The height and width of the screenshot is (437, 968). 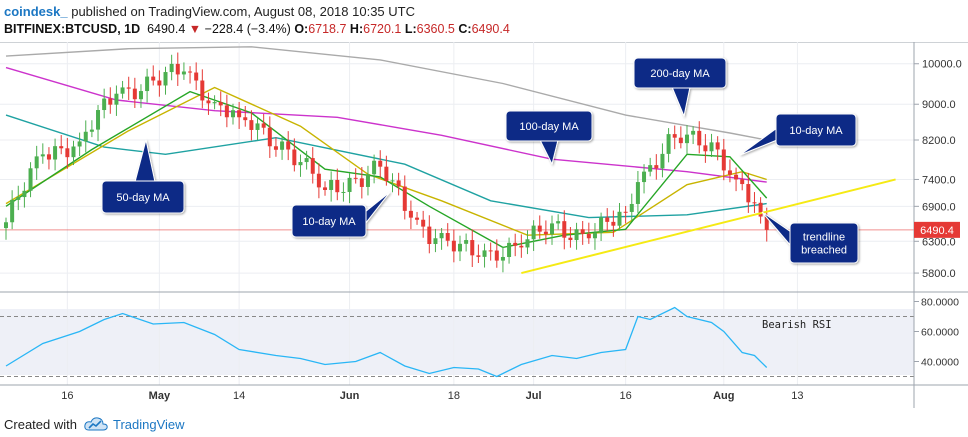 What do you see at coordinates (723, 396) in the screenshot?
I see `x-tick-label: Aug` at bounding box center [723, 396].